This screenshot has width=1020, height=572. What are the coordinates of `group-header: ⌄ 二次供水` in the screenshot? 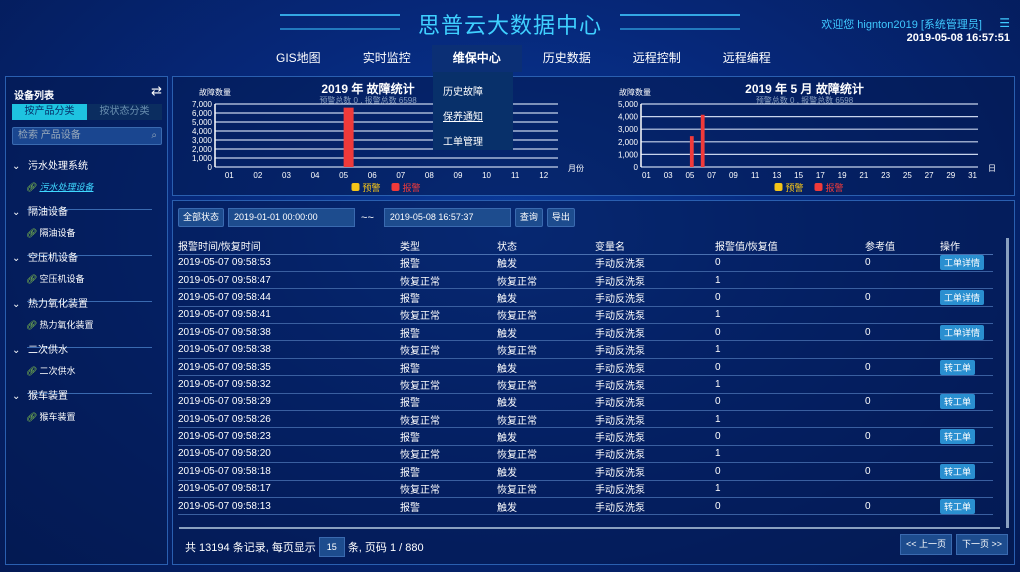 It's located at (87, 348).